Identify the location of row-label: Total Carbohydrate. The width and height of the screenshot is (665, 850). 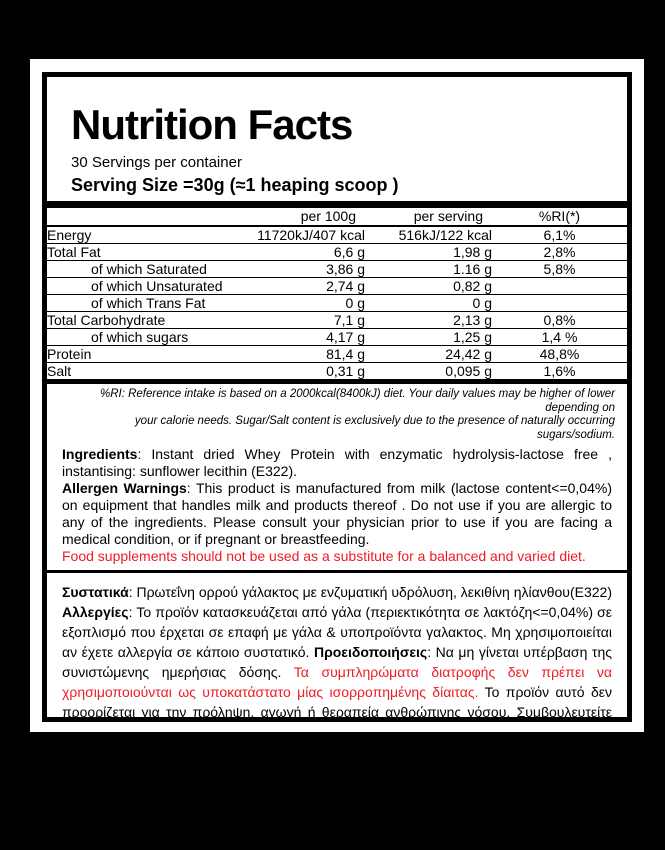
(147, 320).